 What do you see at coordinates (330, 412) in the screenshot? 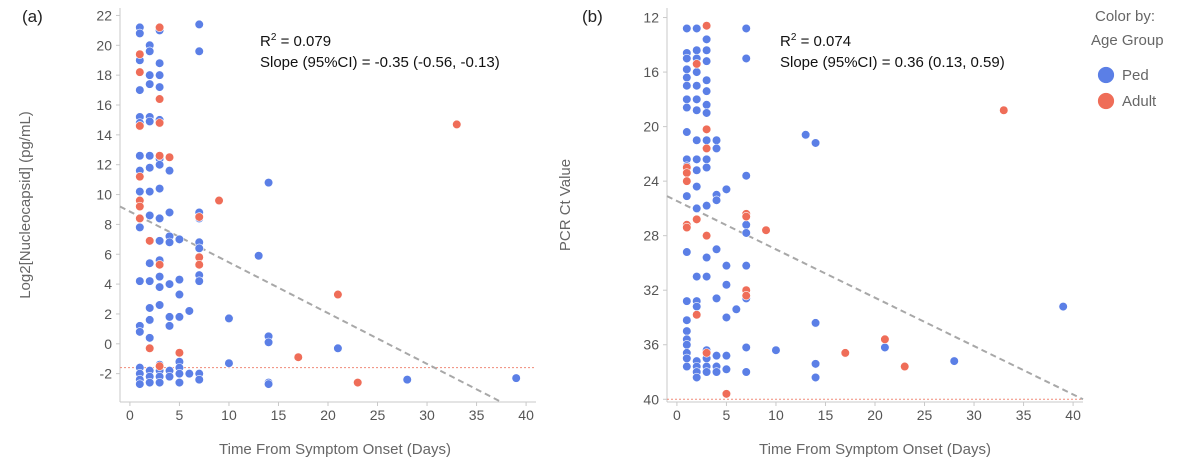
I see `panel-a-x-ticks: 0 5 10 15 20 25 30 35 40` at bounding box center [330, 412].